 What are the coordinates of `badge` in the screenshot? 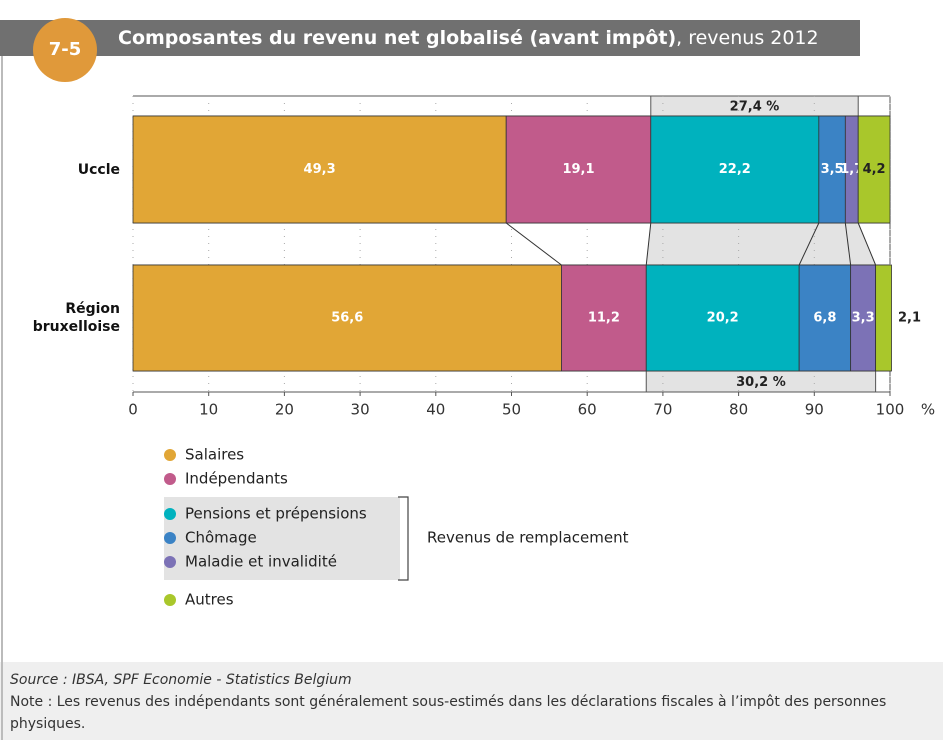 It's located at (65, 50).